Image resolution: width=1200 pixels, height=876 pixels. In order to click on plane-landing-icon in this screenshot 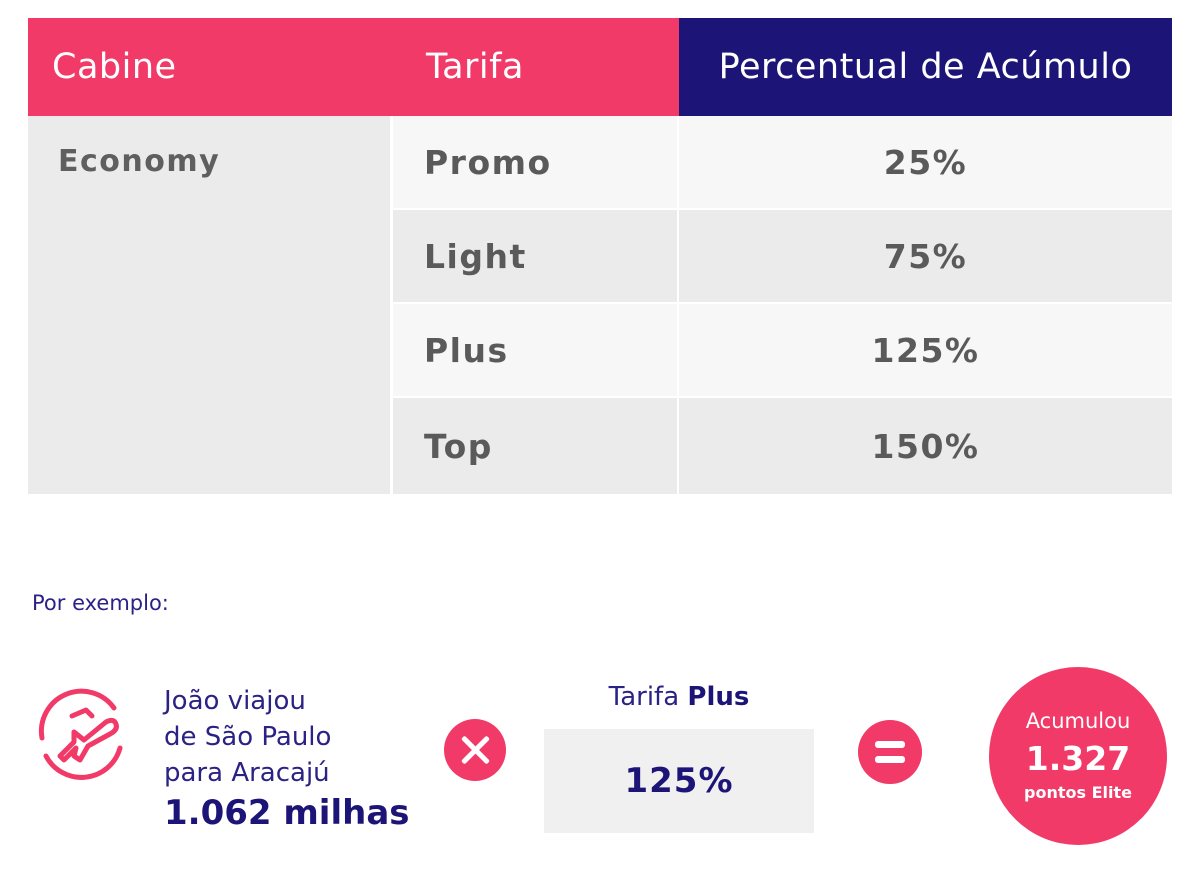, I will do `click(80, 736)`.